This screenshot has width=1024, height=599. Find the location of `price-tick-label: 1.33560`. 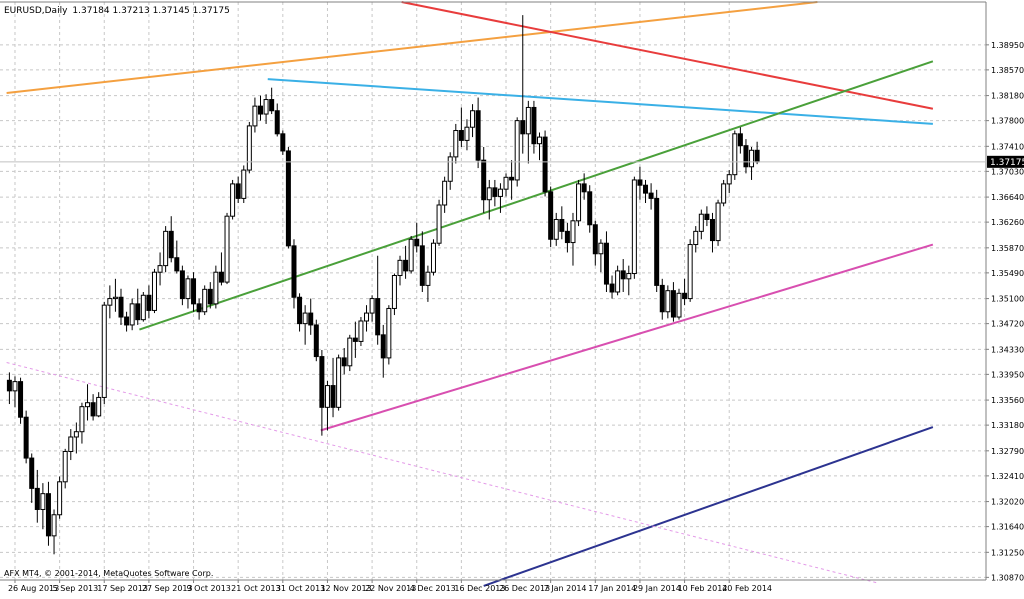

price-tick-label: 1.33560 is located at coordinates (1007, 400).